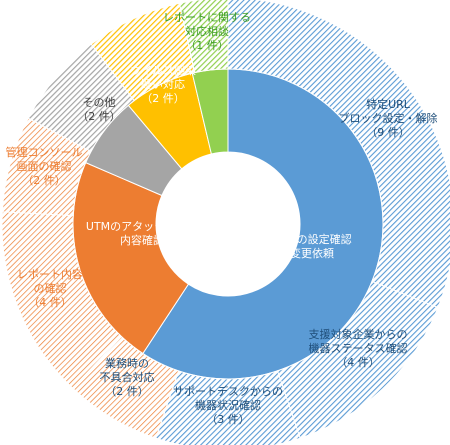  What do you see at coordinates (358, 348) in the screenshot?
I see `outer-label-1: 支援対象企業からの機器ステータス確認（4 件）` at bounding box center [358, 348].